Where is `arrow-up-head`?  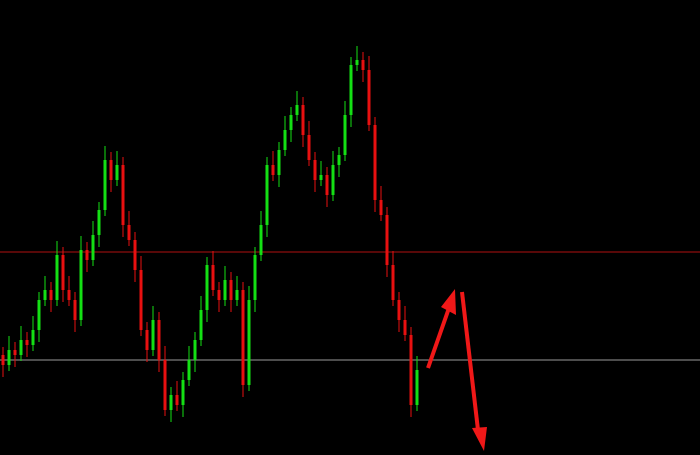 arrow-up-head is located at coordinates (448, 302).